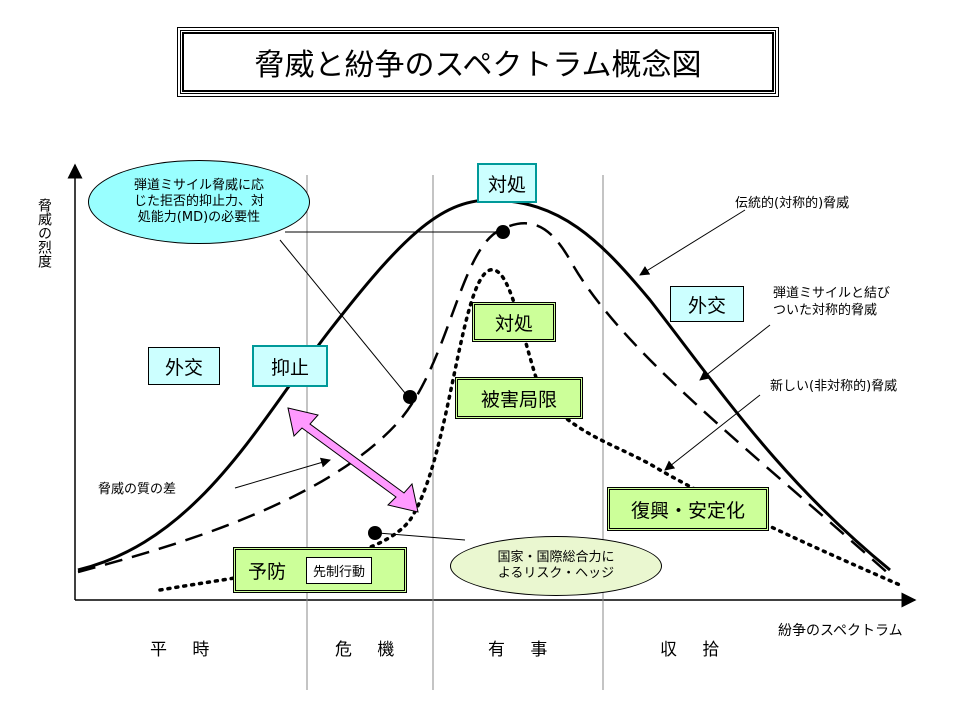 This screenshot has width=960, height=720. What do you see at coordinates (688, 509) in the screenshot?
I see `box-reconstruction: 復興・安定化` at bounding box center [688, 509].